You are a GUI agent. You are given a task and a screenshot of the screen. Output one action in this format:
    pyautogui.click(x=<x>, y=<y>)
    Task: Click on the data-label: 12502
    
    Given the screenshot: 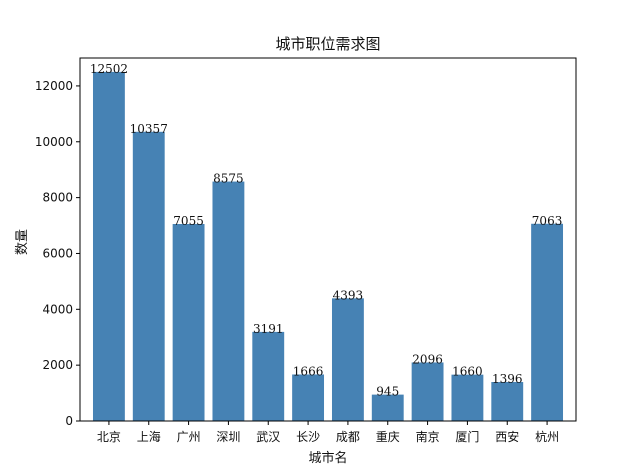 What is the action you would take?
    pyautogui.click(x=109, y=69)
    